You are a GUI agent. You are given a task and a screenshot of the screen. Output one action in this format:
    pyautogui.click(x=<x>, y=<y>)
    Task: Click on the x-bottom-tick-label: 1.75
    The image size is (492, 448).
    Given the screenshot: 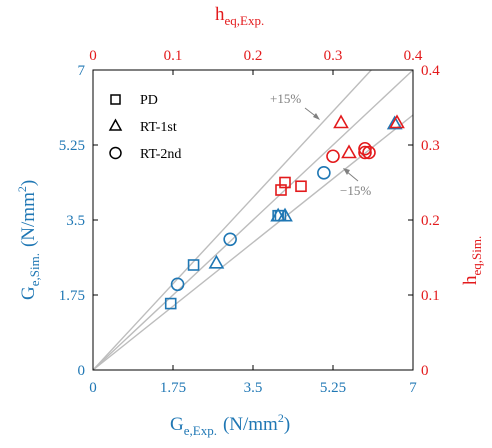 What is the action you would take?
    pyautogui.click(x=173, y=388)
    